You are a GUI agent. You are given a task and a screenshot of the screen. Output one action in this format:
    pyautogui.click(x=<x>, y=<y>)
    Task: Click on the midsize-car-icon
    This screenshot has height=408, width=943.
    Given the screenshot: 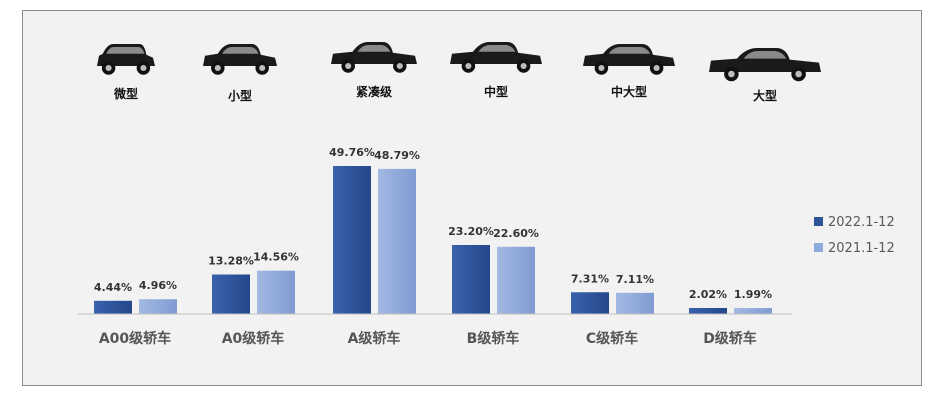 What is the action you would take?
    pyautogui.click(x=496, y=57)
    